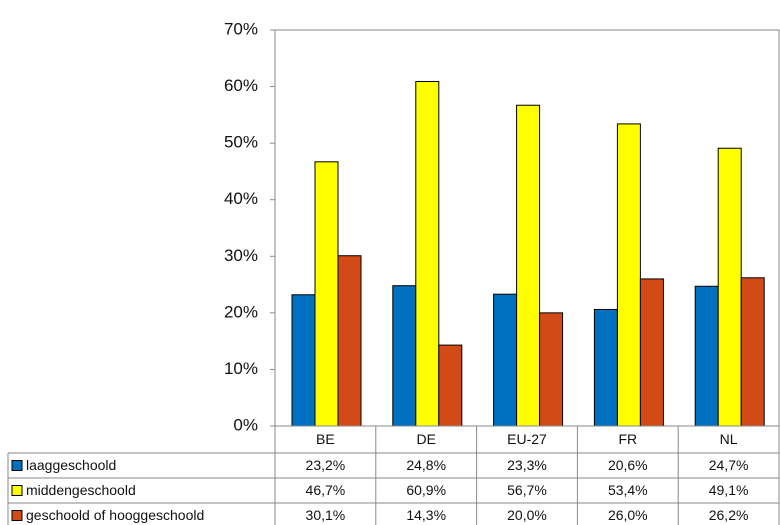 Image resolution: width=780 pixels, height=525 pixels. What do you see at coordinates (241, 85) in the screenshot?
I see `y-tick-label: 60%` at bounding box center [241, 85].